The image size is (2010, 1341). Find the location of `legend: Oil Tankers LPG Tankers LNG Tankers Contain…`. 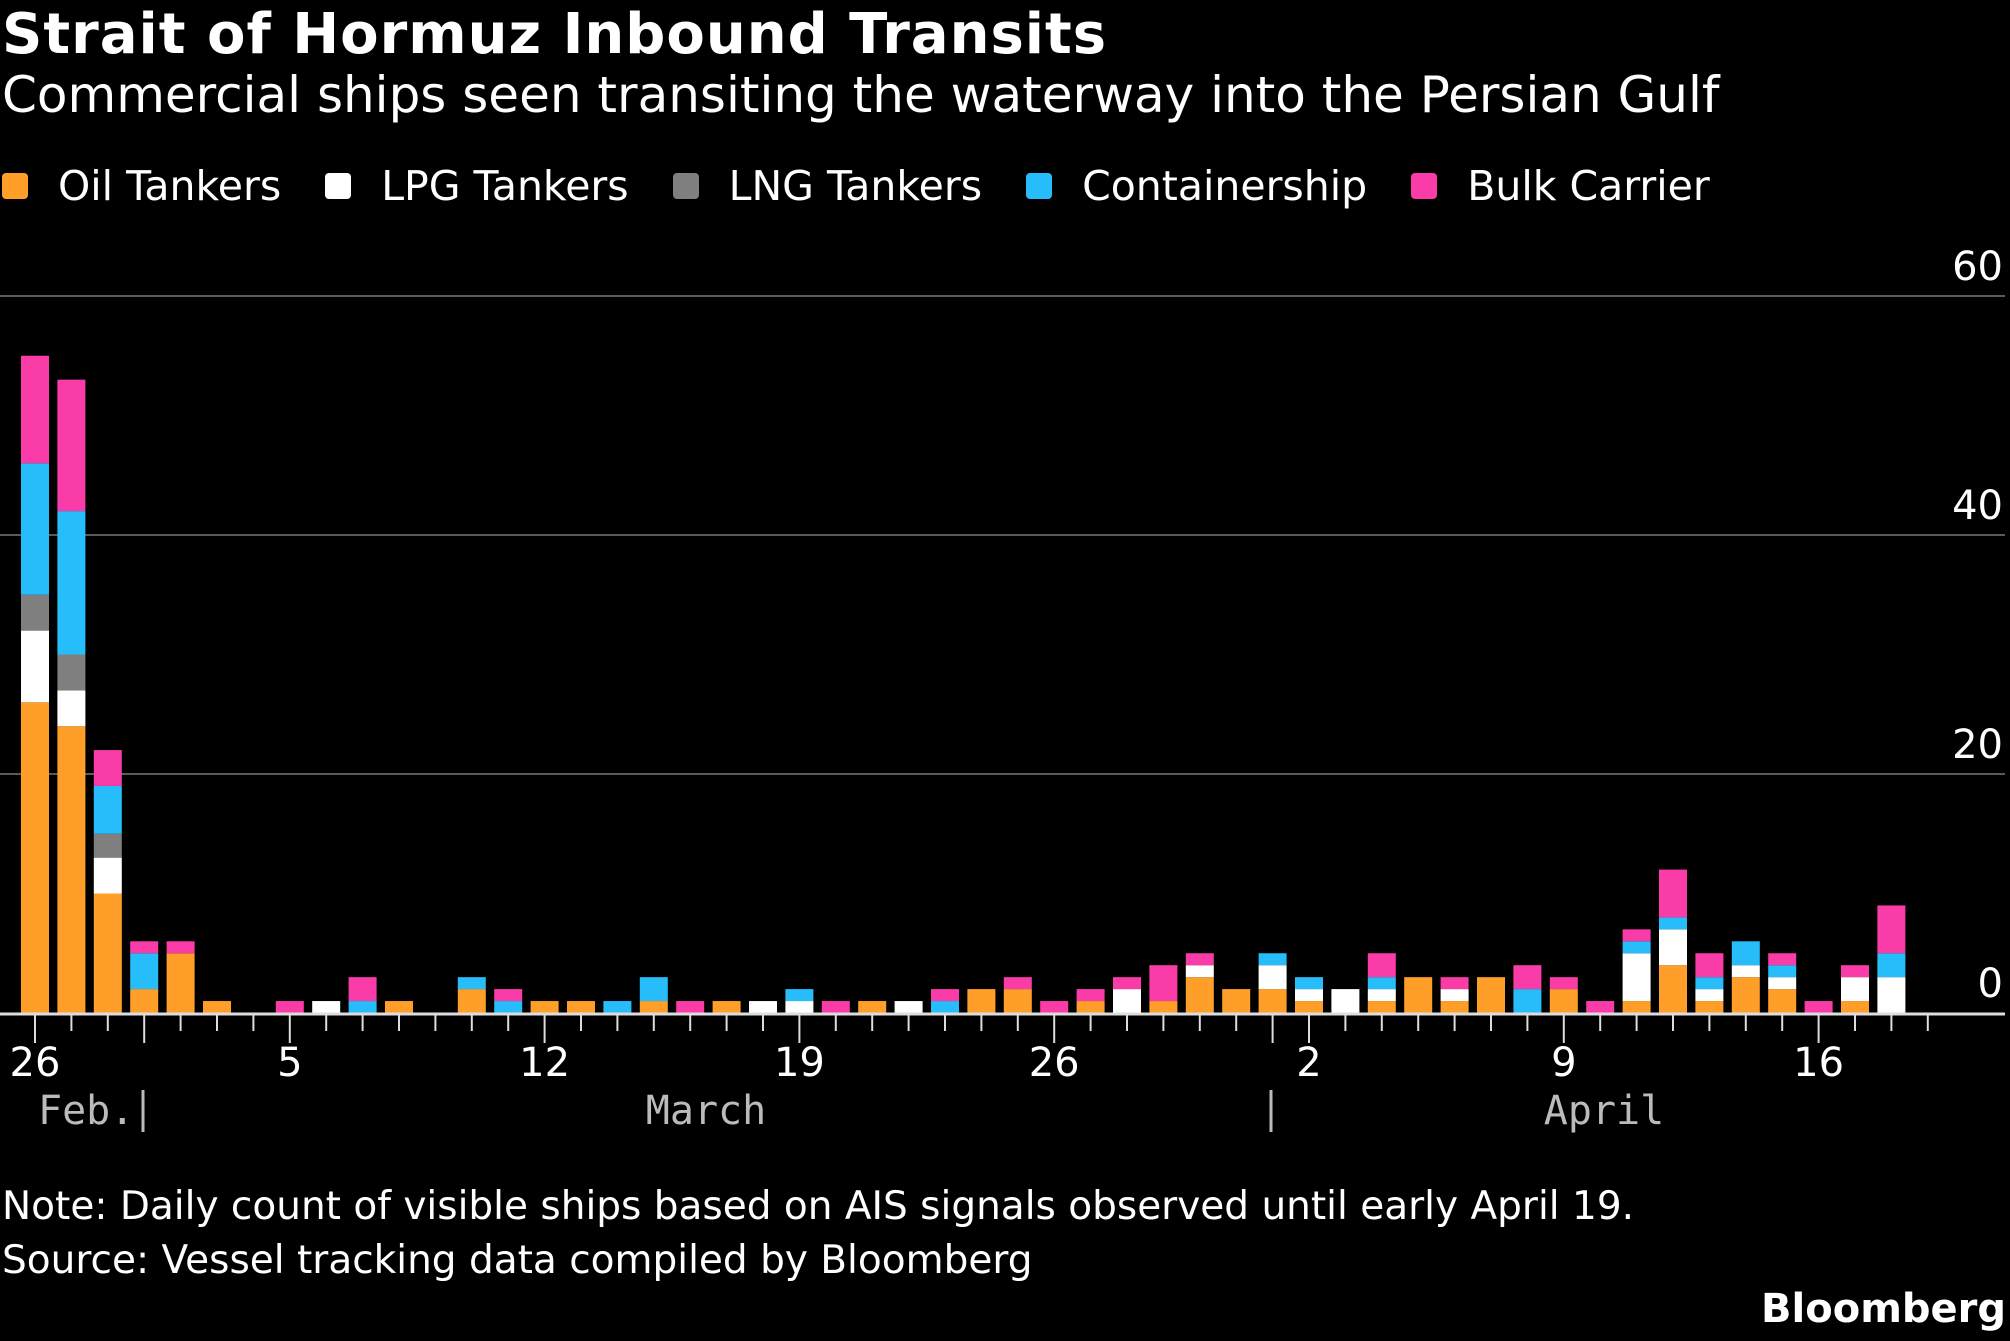

legend: Oil Tankers LPG Tankers LNG Tankers Contain… is located at coordinates (878, 186).